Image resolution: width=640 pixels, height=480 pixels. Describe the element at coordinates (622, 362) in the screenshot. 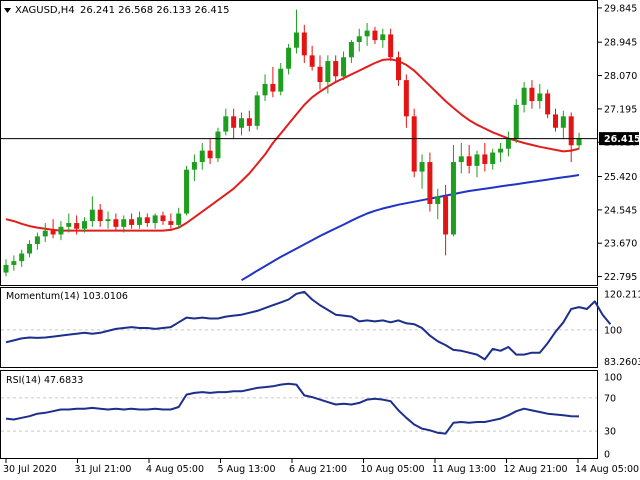

I see `momentum-tick-label: 83.2603` at that location.